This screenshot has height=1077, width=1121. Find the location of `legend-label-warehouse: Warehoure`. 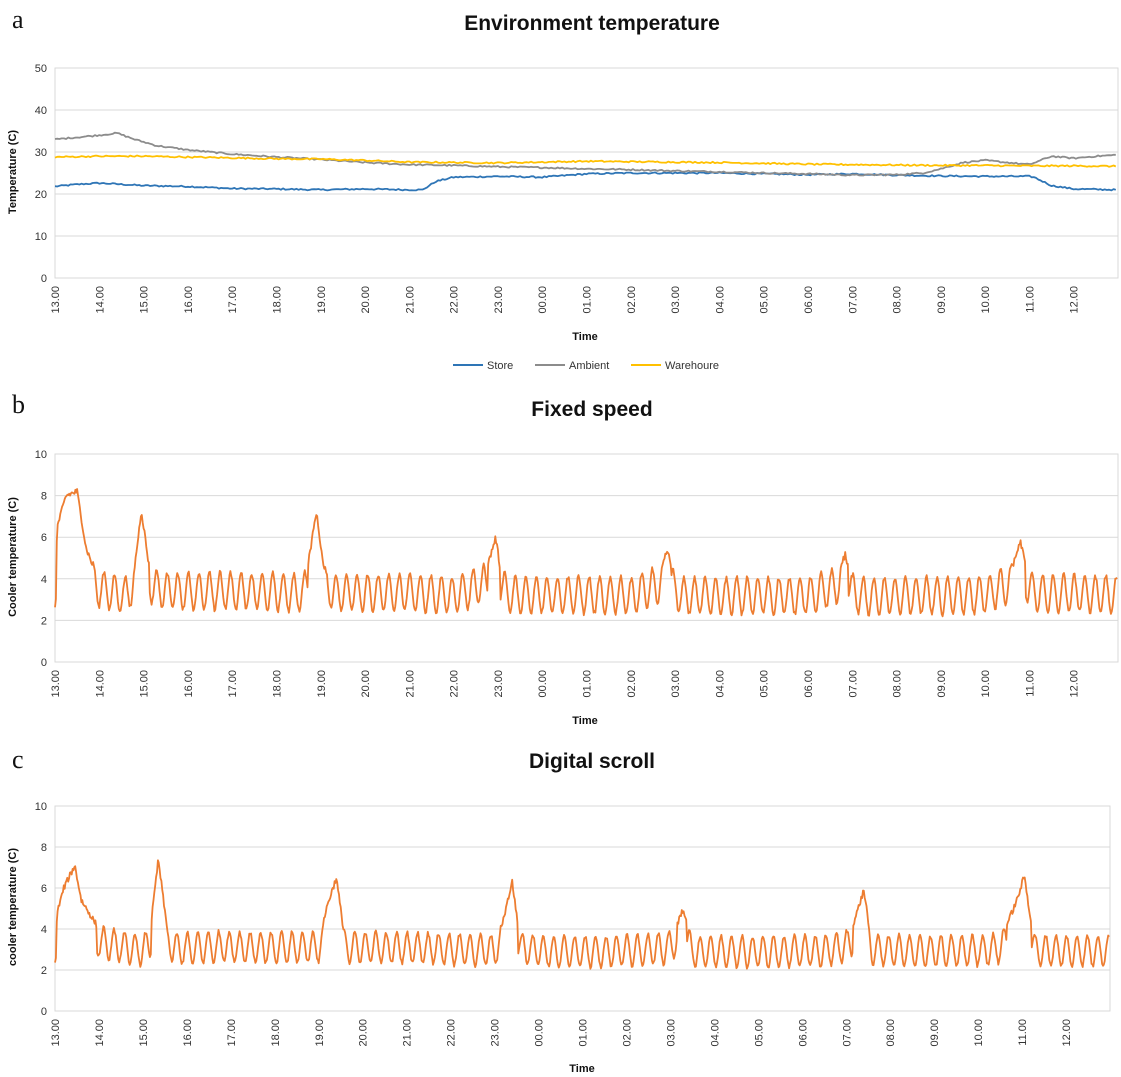

legend-label-warehouse: Warehoure is located at coordinates (692, 366).